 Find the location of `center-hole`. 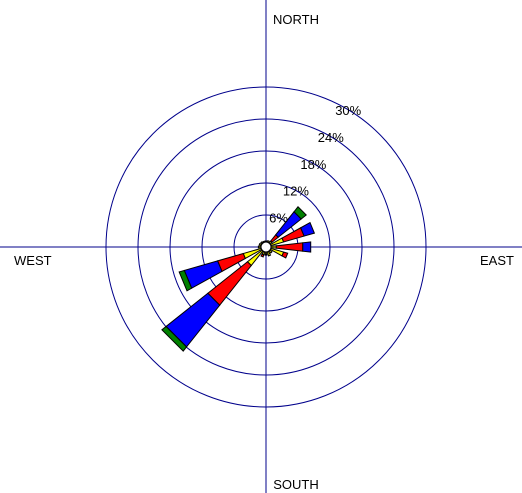

center-hole is located at coordinates (266, 247).